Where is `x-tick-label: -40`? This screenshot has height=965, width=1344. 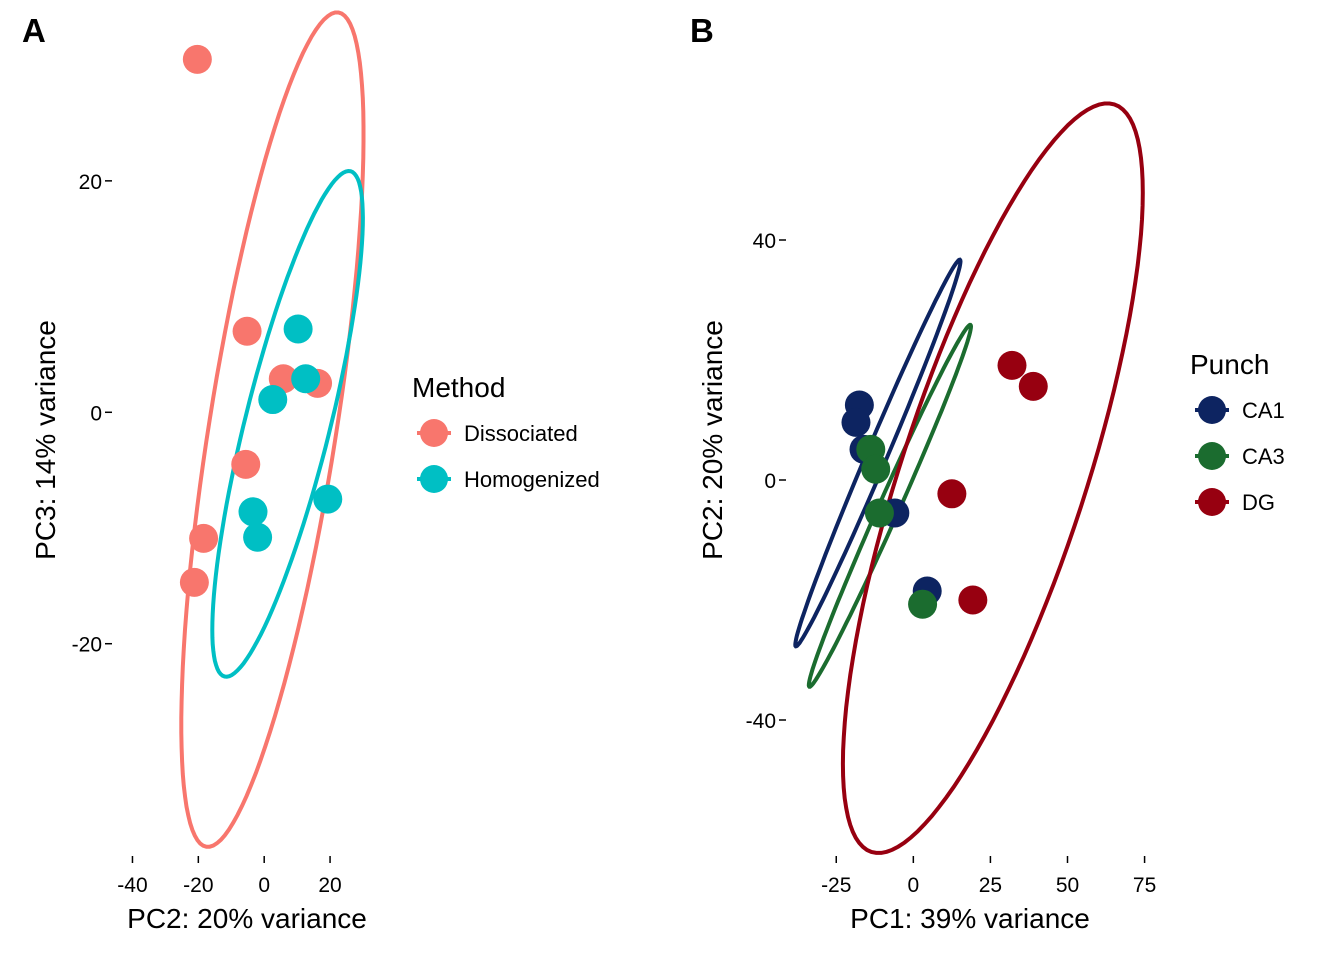
x-tick-label: -40 is located at coordinates (132, 885).